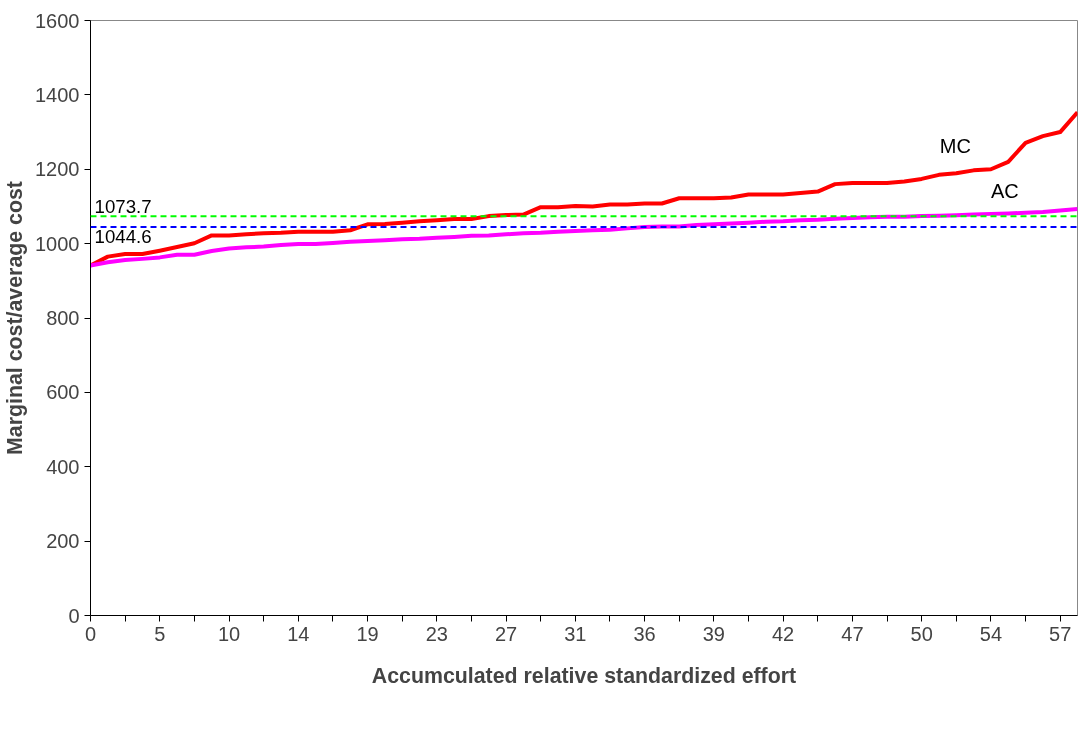 The width and height of the screenshot is (1091, 745). What do you see at coordinates (955, 146) in the screenshot?
I see `series-label: MC` at bounding box center [955, 146].